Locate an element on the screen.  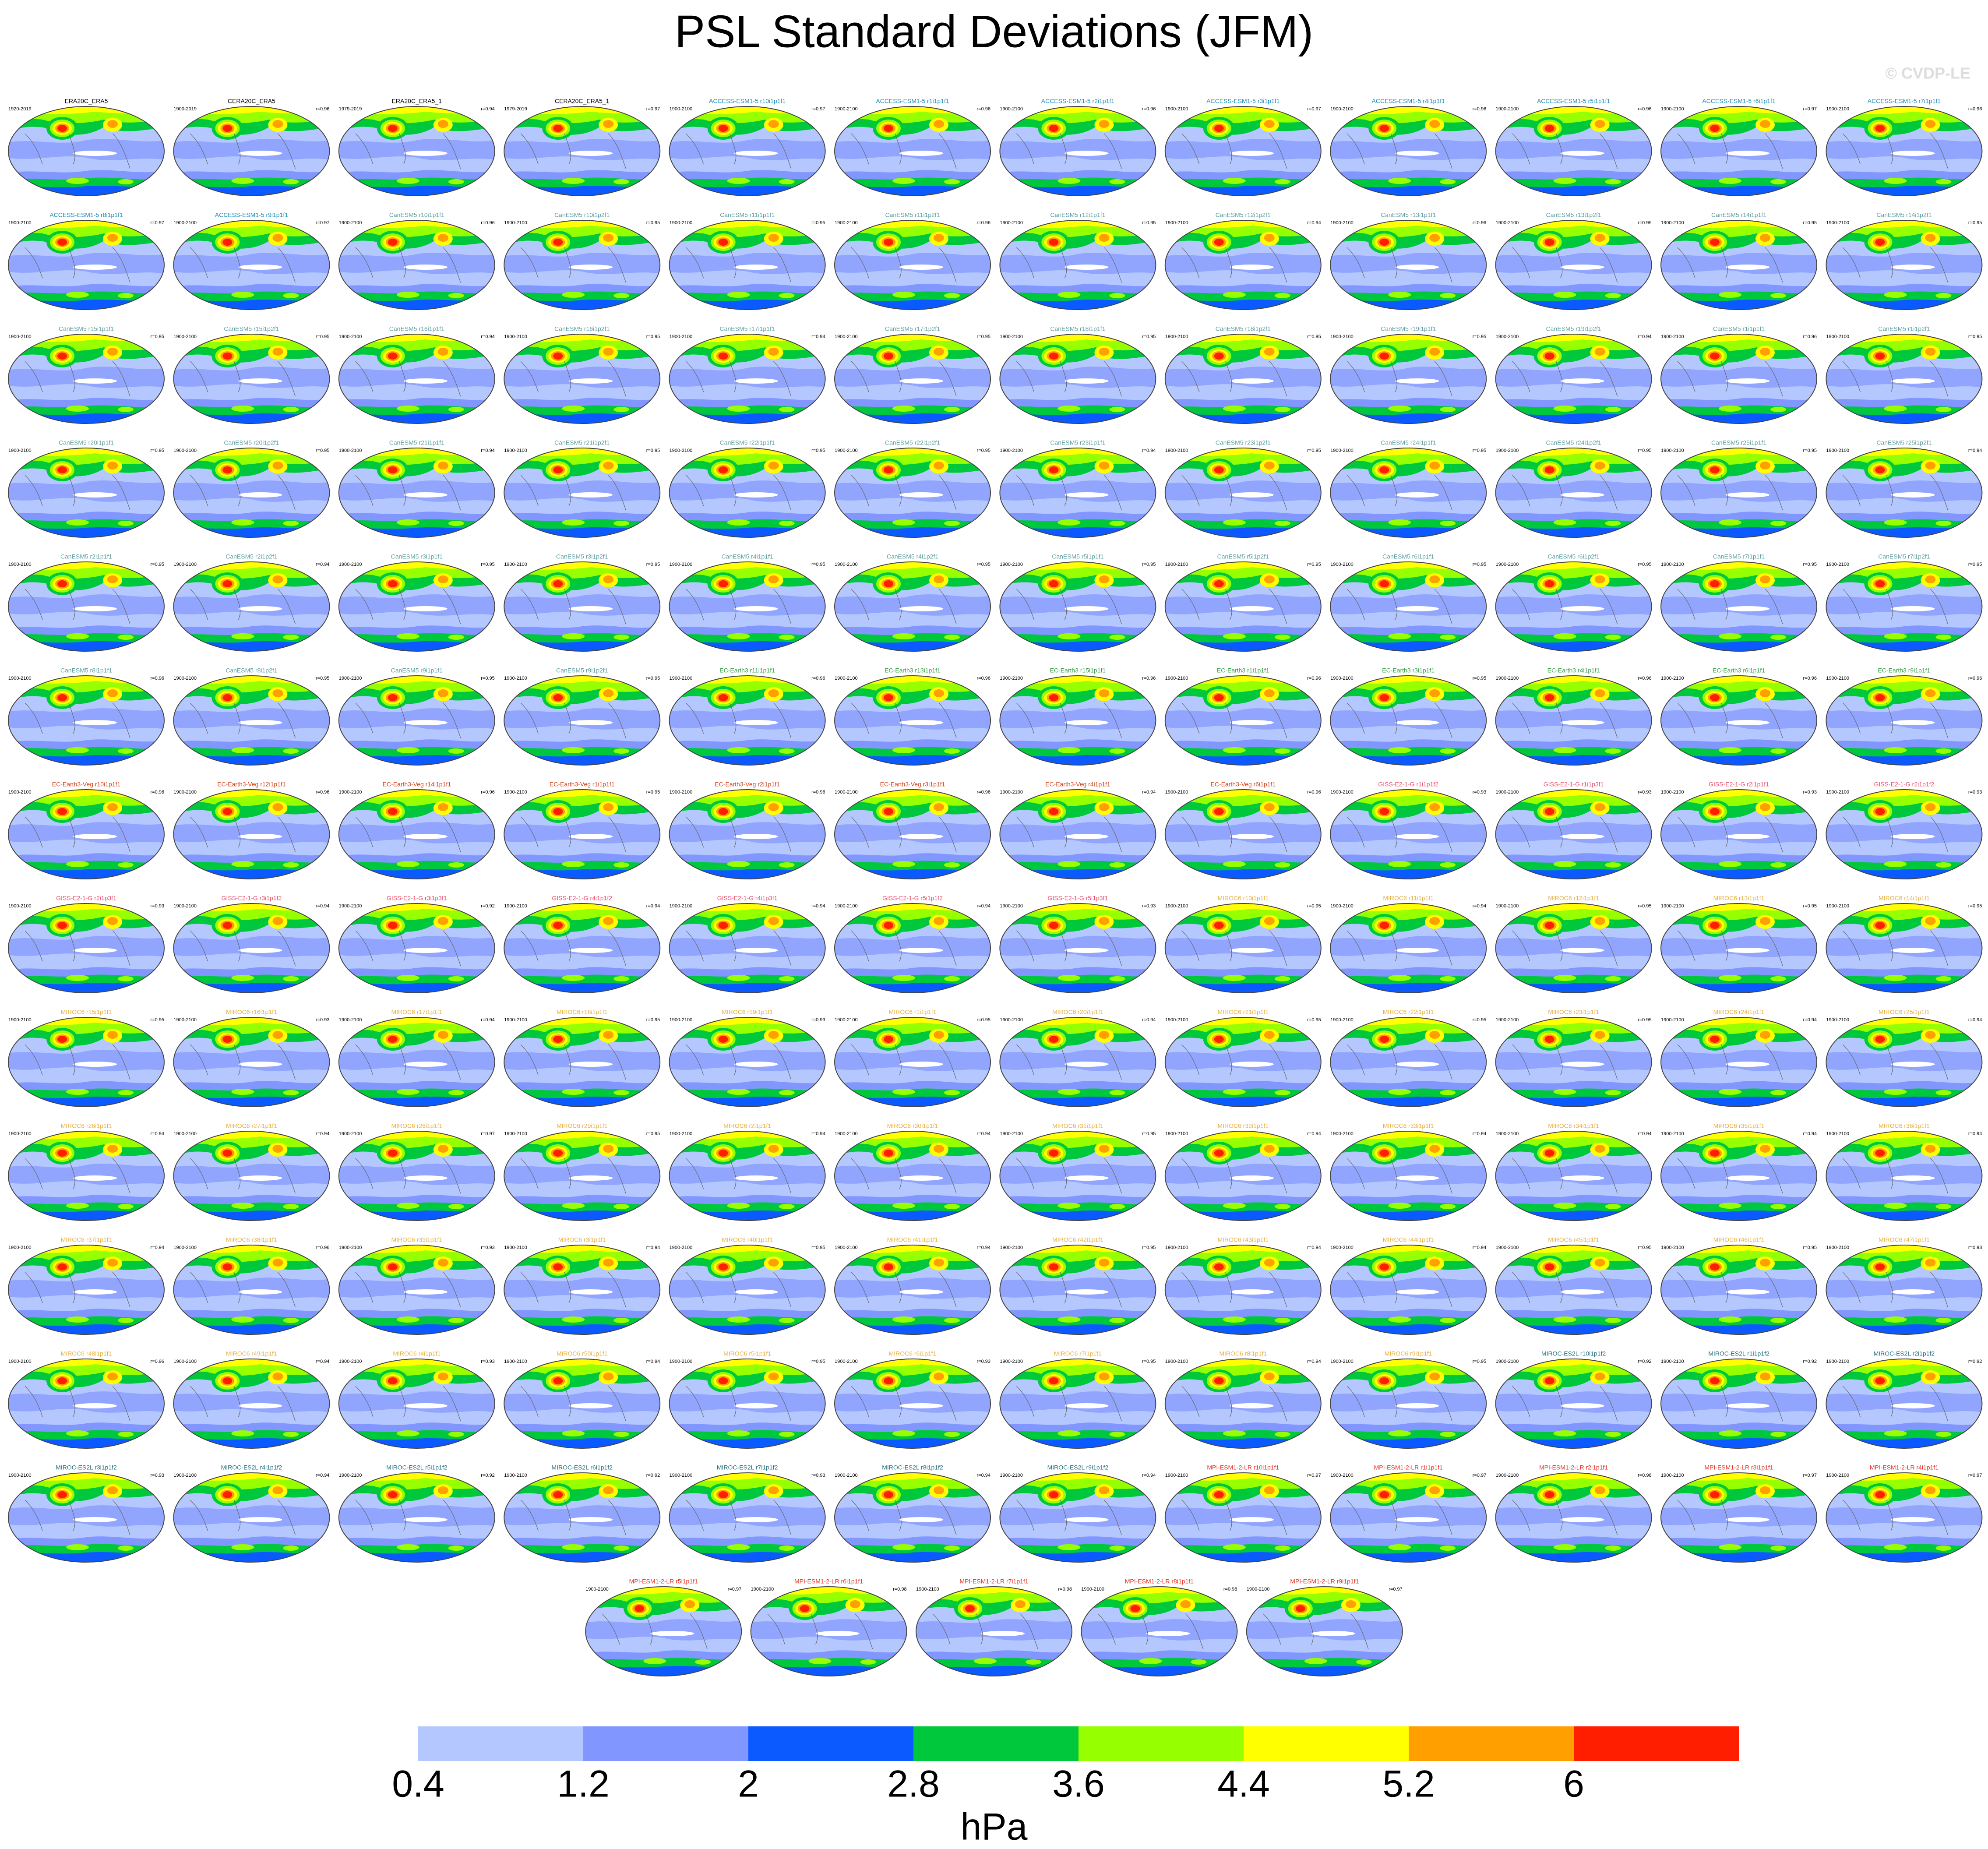
map-panel: MIROC6 r38i1p1f1 1900-2100 r=0.96 is located at coordinates (251, 1285).